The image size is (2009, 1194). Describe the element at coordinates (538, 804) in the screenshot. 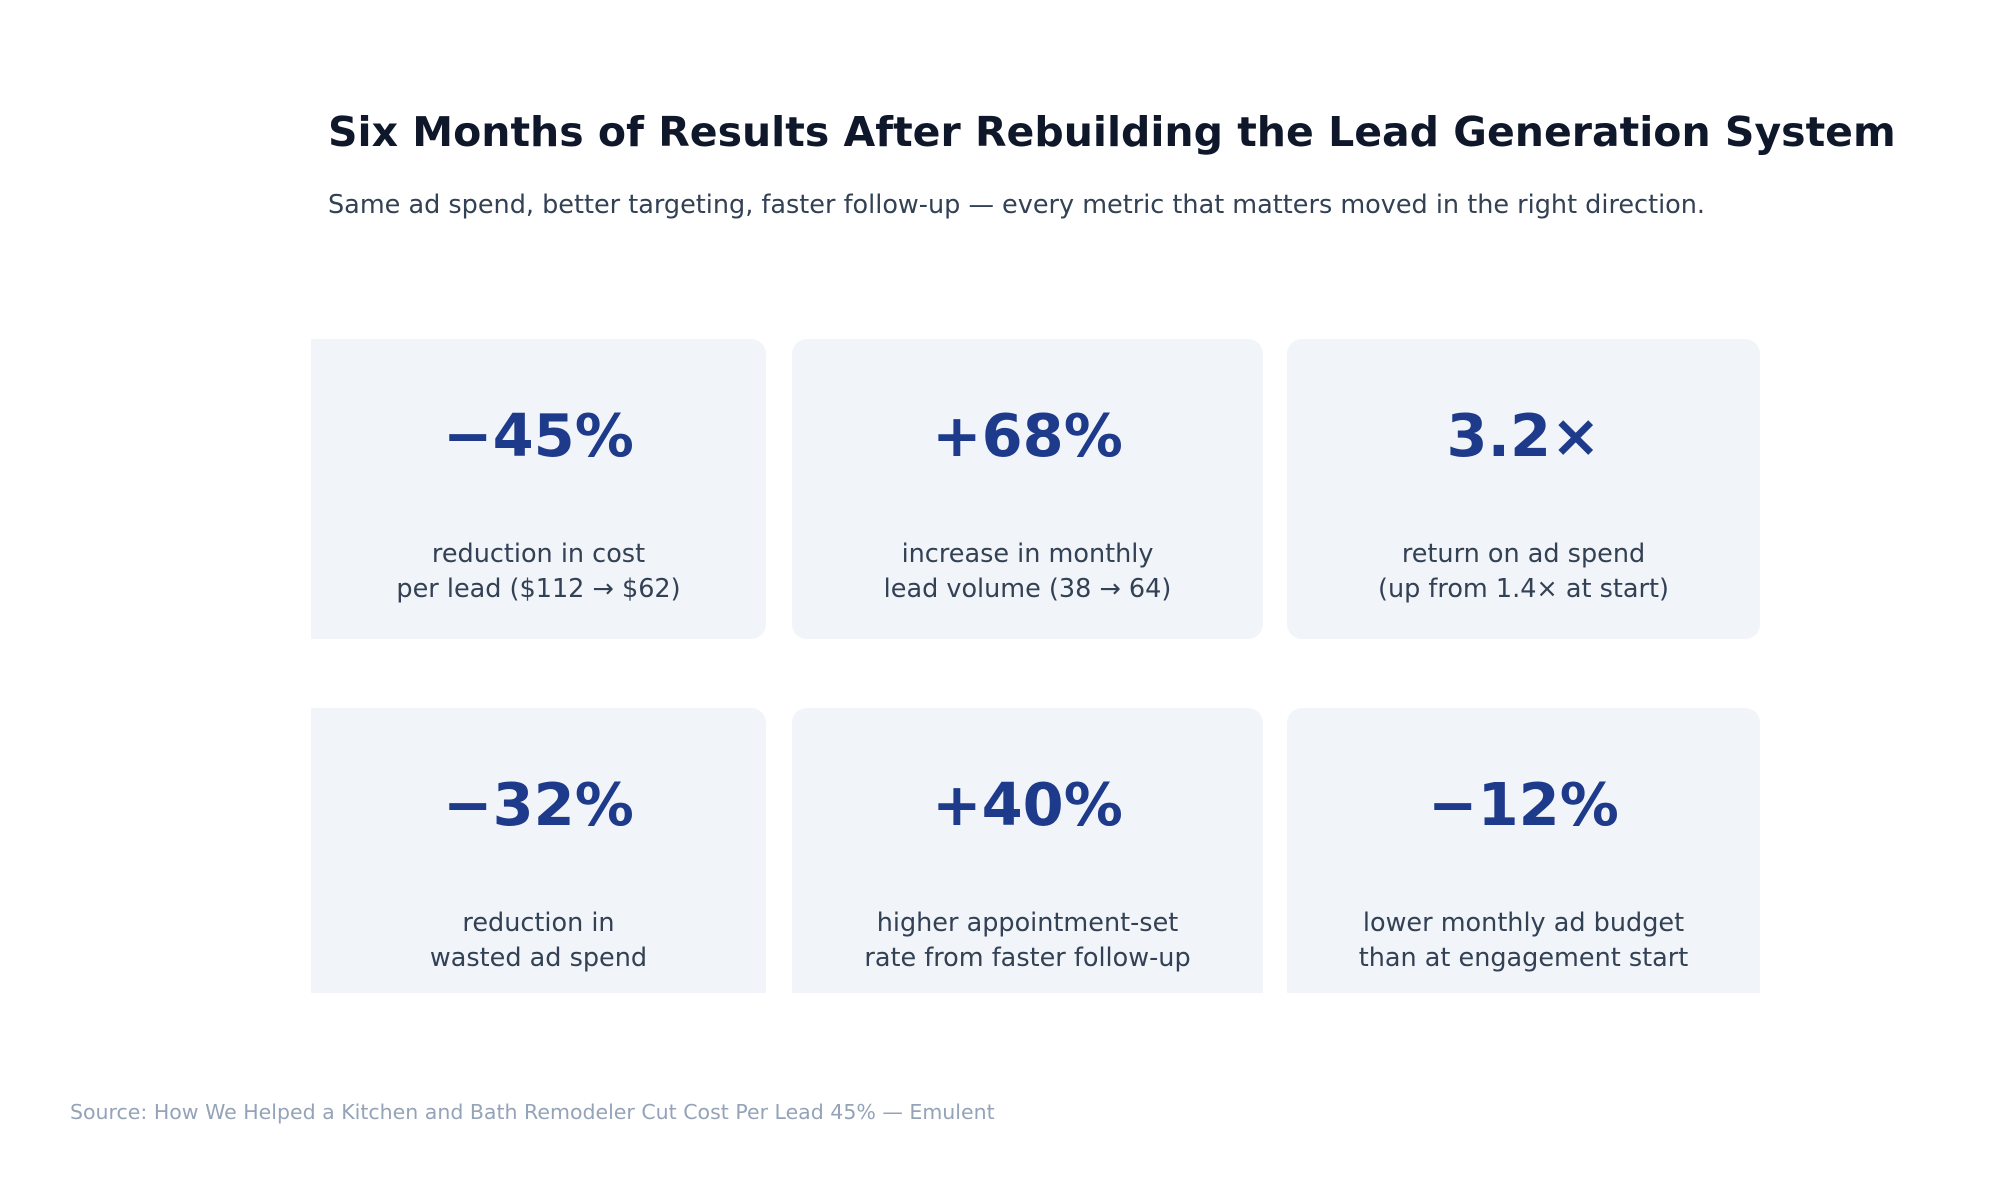

I see `stat-value: −32%` at that location.